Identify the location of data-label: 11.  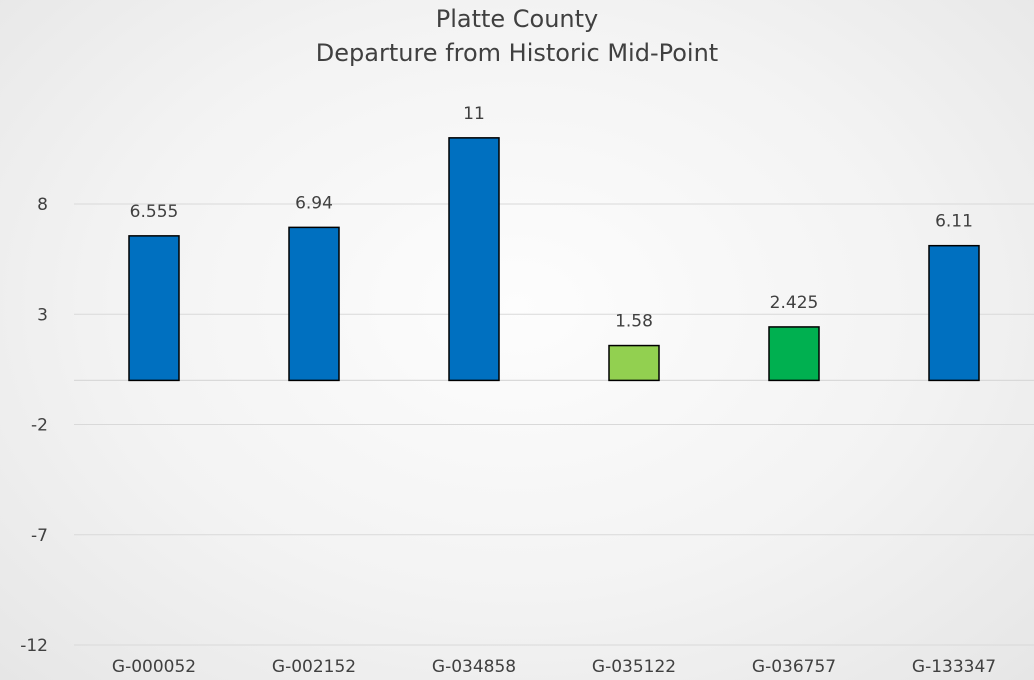
(474, 114).